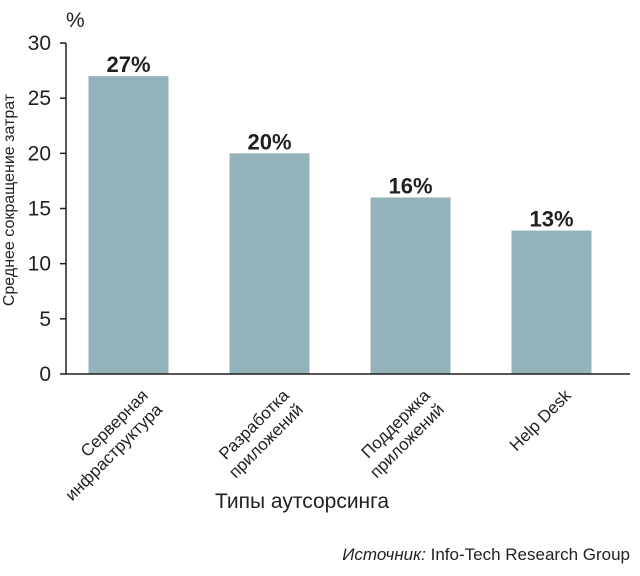 The height and width of the screenshot is (576, 640). Describe the element at coordinates (45, 319) in the screenshot. I see `y-tick-label: 5` at that location.